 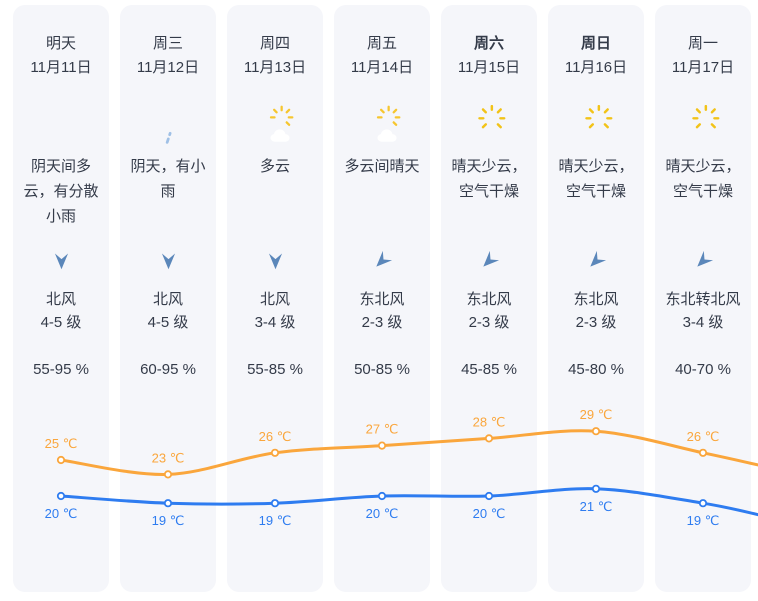 I want to click on day-date: 11月14日, so click(x=382, y=67).